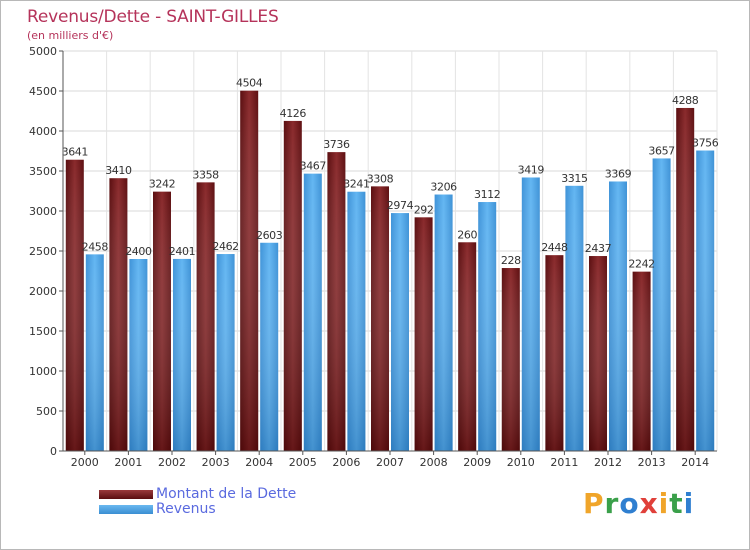 This screenshot has width=750, height=550. I want to click on data-label-dette: 4504, so click(249, 83).